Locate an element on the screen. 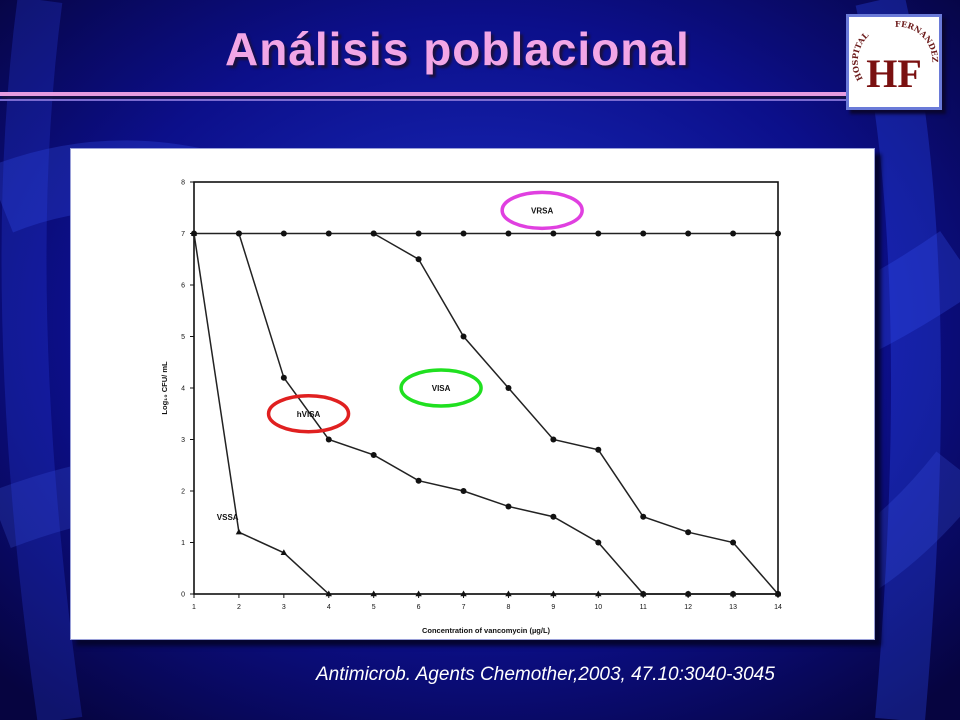  x-tick-label: 7 is located at coordinates (464, 607).